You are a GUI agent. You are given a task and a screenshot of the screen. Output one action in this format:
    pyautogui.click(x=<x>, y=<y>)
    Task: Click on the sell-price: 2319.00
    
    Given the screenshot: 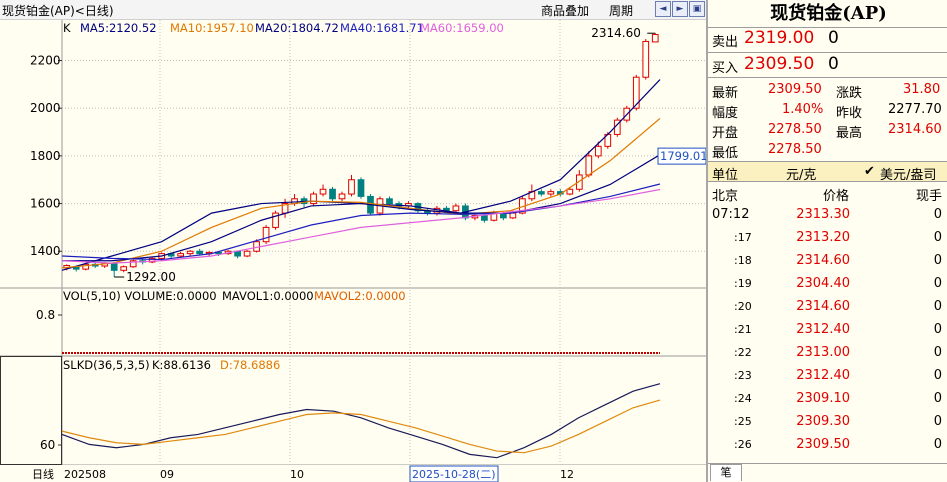 What is the action you would take?
    pyautogui.click(x=779, y=38)
    